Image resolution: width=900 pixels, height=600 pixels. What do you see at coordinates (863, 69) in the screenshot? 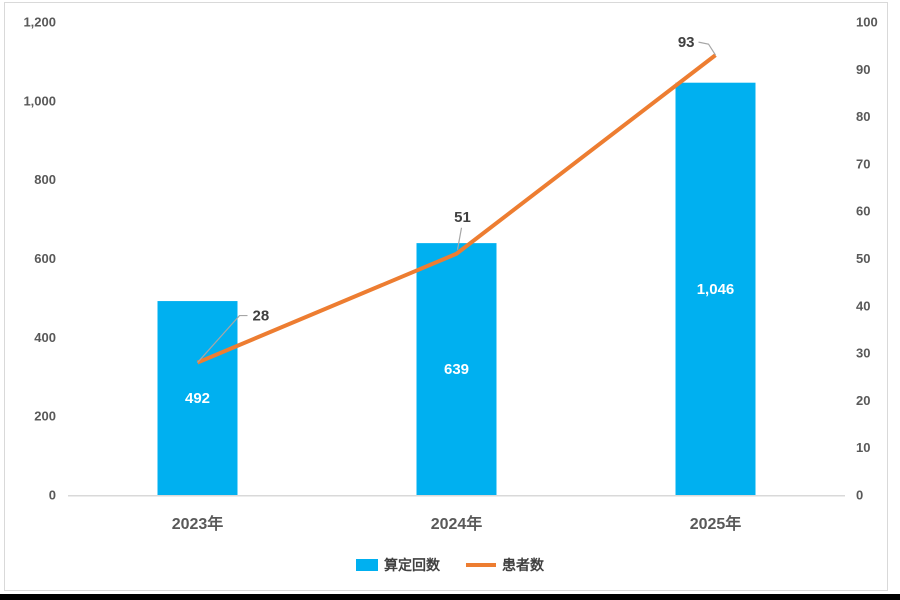
I see `right-axis-tick: 90` at bounding box center [863, 69].